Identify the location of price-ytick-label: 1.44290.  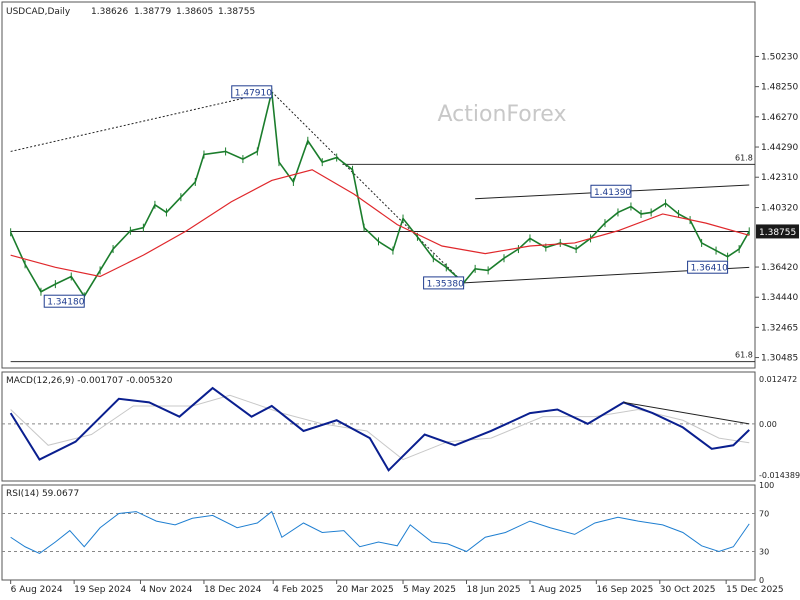
(779, 148).